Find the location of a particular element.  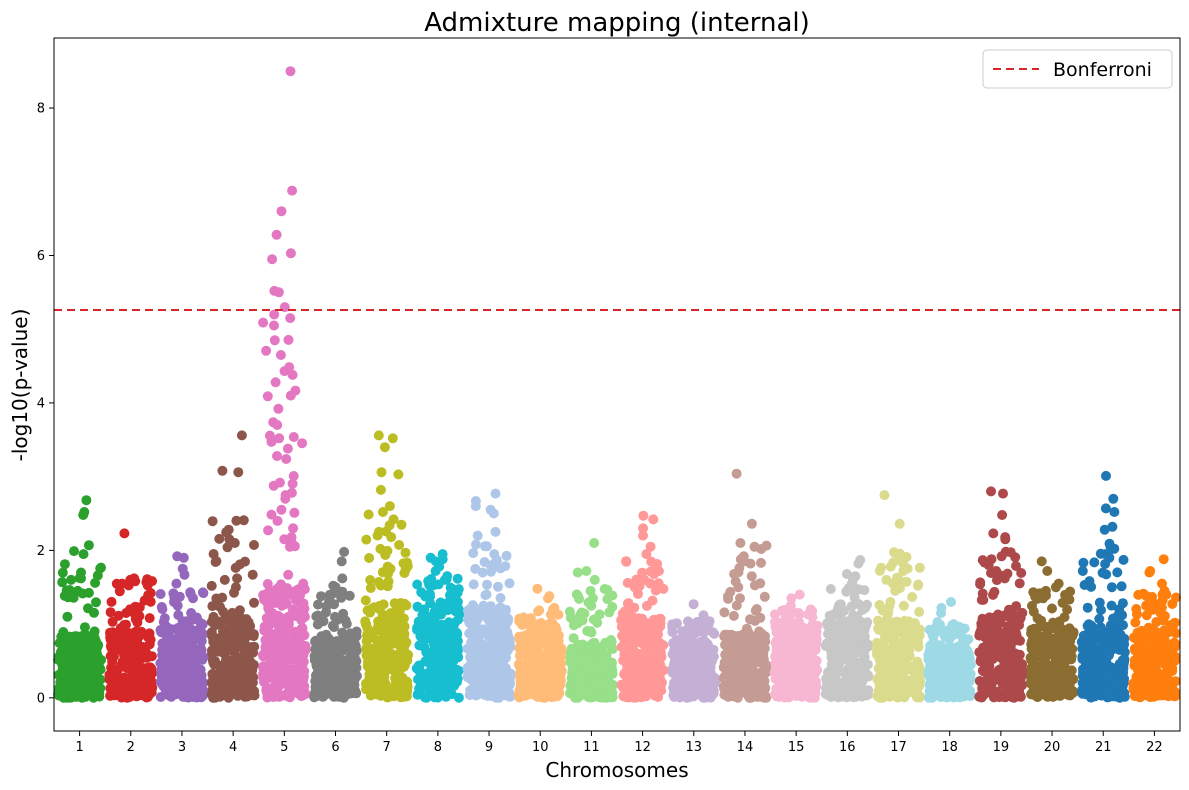

chromosome-15-points is located at coordinates (796, 646).